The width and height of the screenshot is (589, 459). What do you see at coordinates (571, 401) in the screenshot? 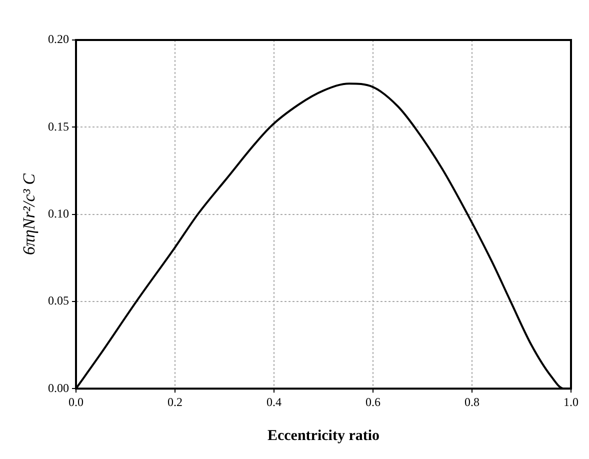
I see `x-tick-label: 1.0` at bounding box center [571, 401].